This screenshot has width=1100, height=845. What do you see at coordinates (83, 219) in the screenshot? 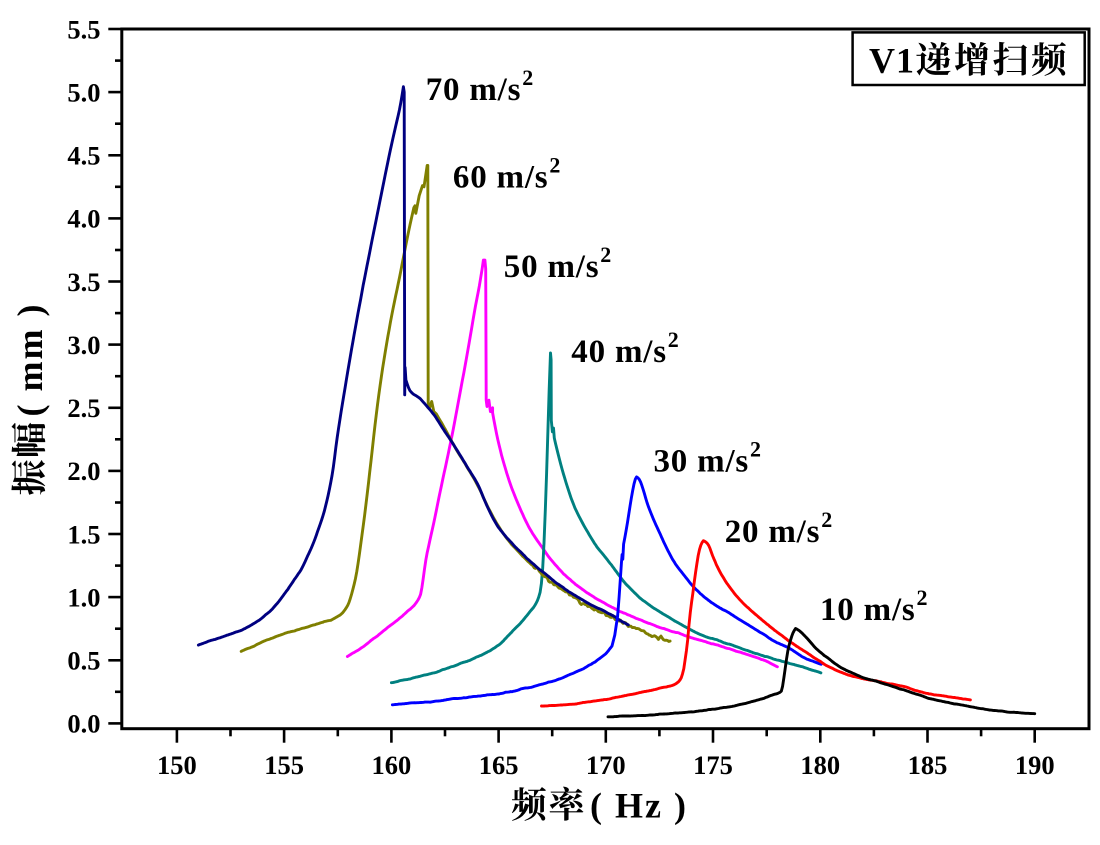
I see `svg-text: 4.0` at bounding box center [83, 219].